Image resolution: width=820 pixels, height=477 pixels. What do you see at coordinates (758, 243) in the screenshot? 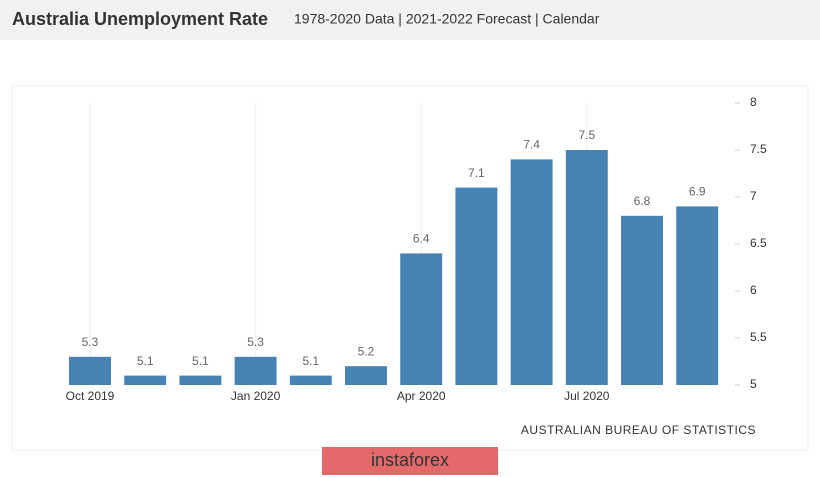
I see `y-tick-label: 6.5` at bounding box center [758, 243].